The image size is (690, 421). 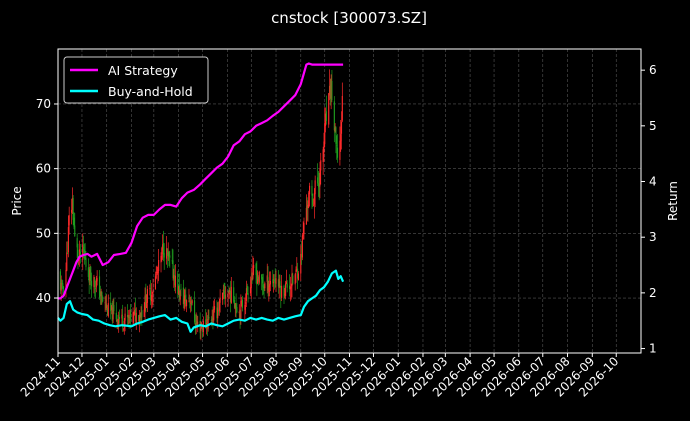 I want to click on y2-tick-label: 3, so click(x=653, y=237).